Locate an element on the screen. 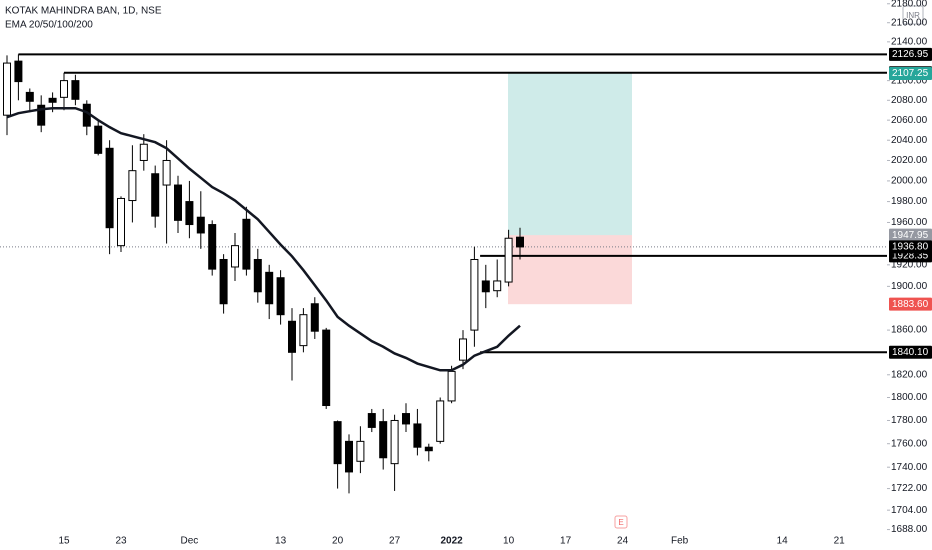 The height and width of the screenshot is (550, 932). level-label: 2126.95 is located at coordinates (910, 54).